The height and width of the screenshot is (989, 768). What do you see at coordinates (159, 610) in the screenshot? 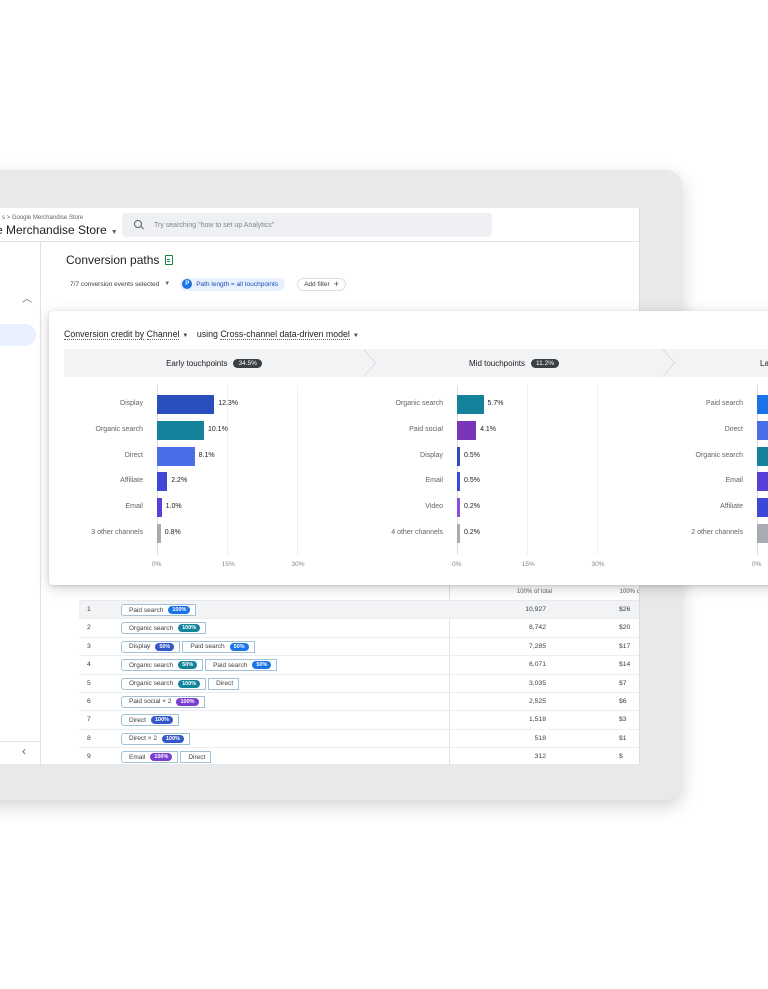
I see `conversion-path: Paid search 100%` at bounding box center [159, 610].